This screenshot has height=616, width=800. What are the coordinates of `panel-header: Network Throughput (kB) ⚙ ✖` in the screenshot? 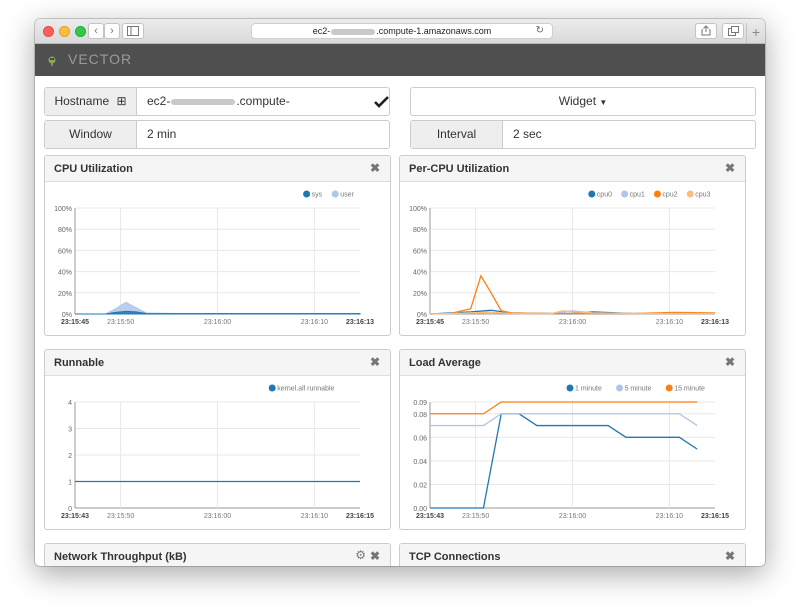 It's located at (217, 555).